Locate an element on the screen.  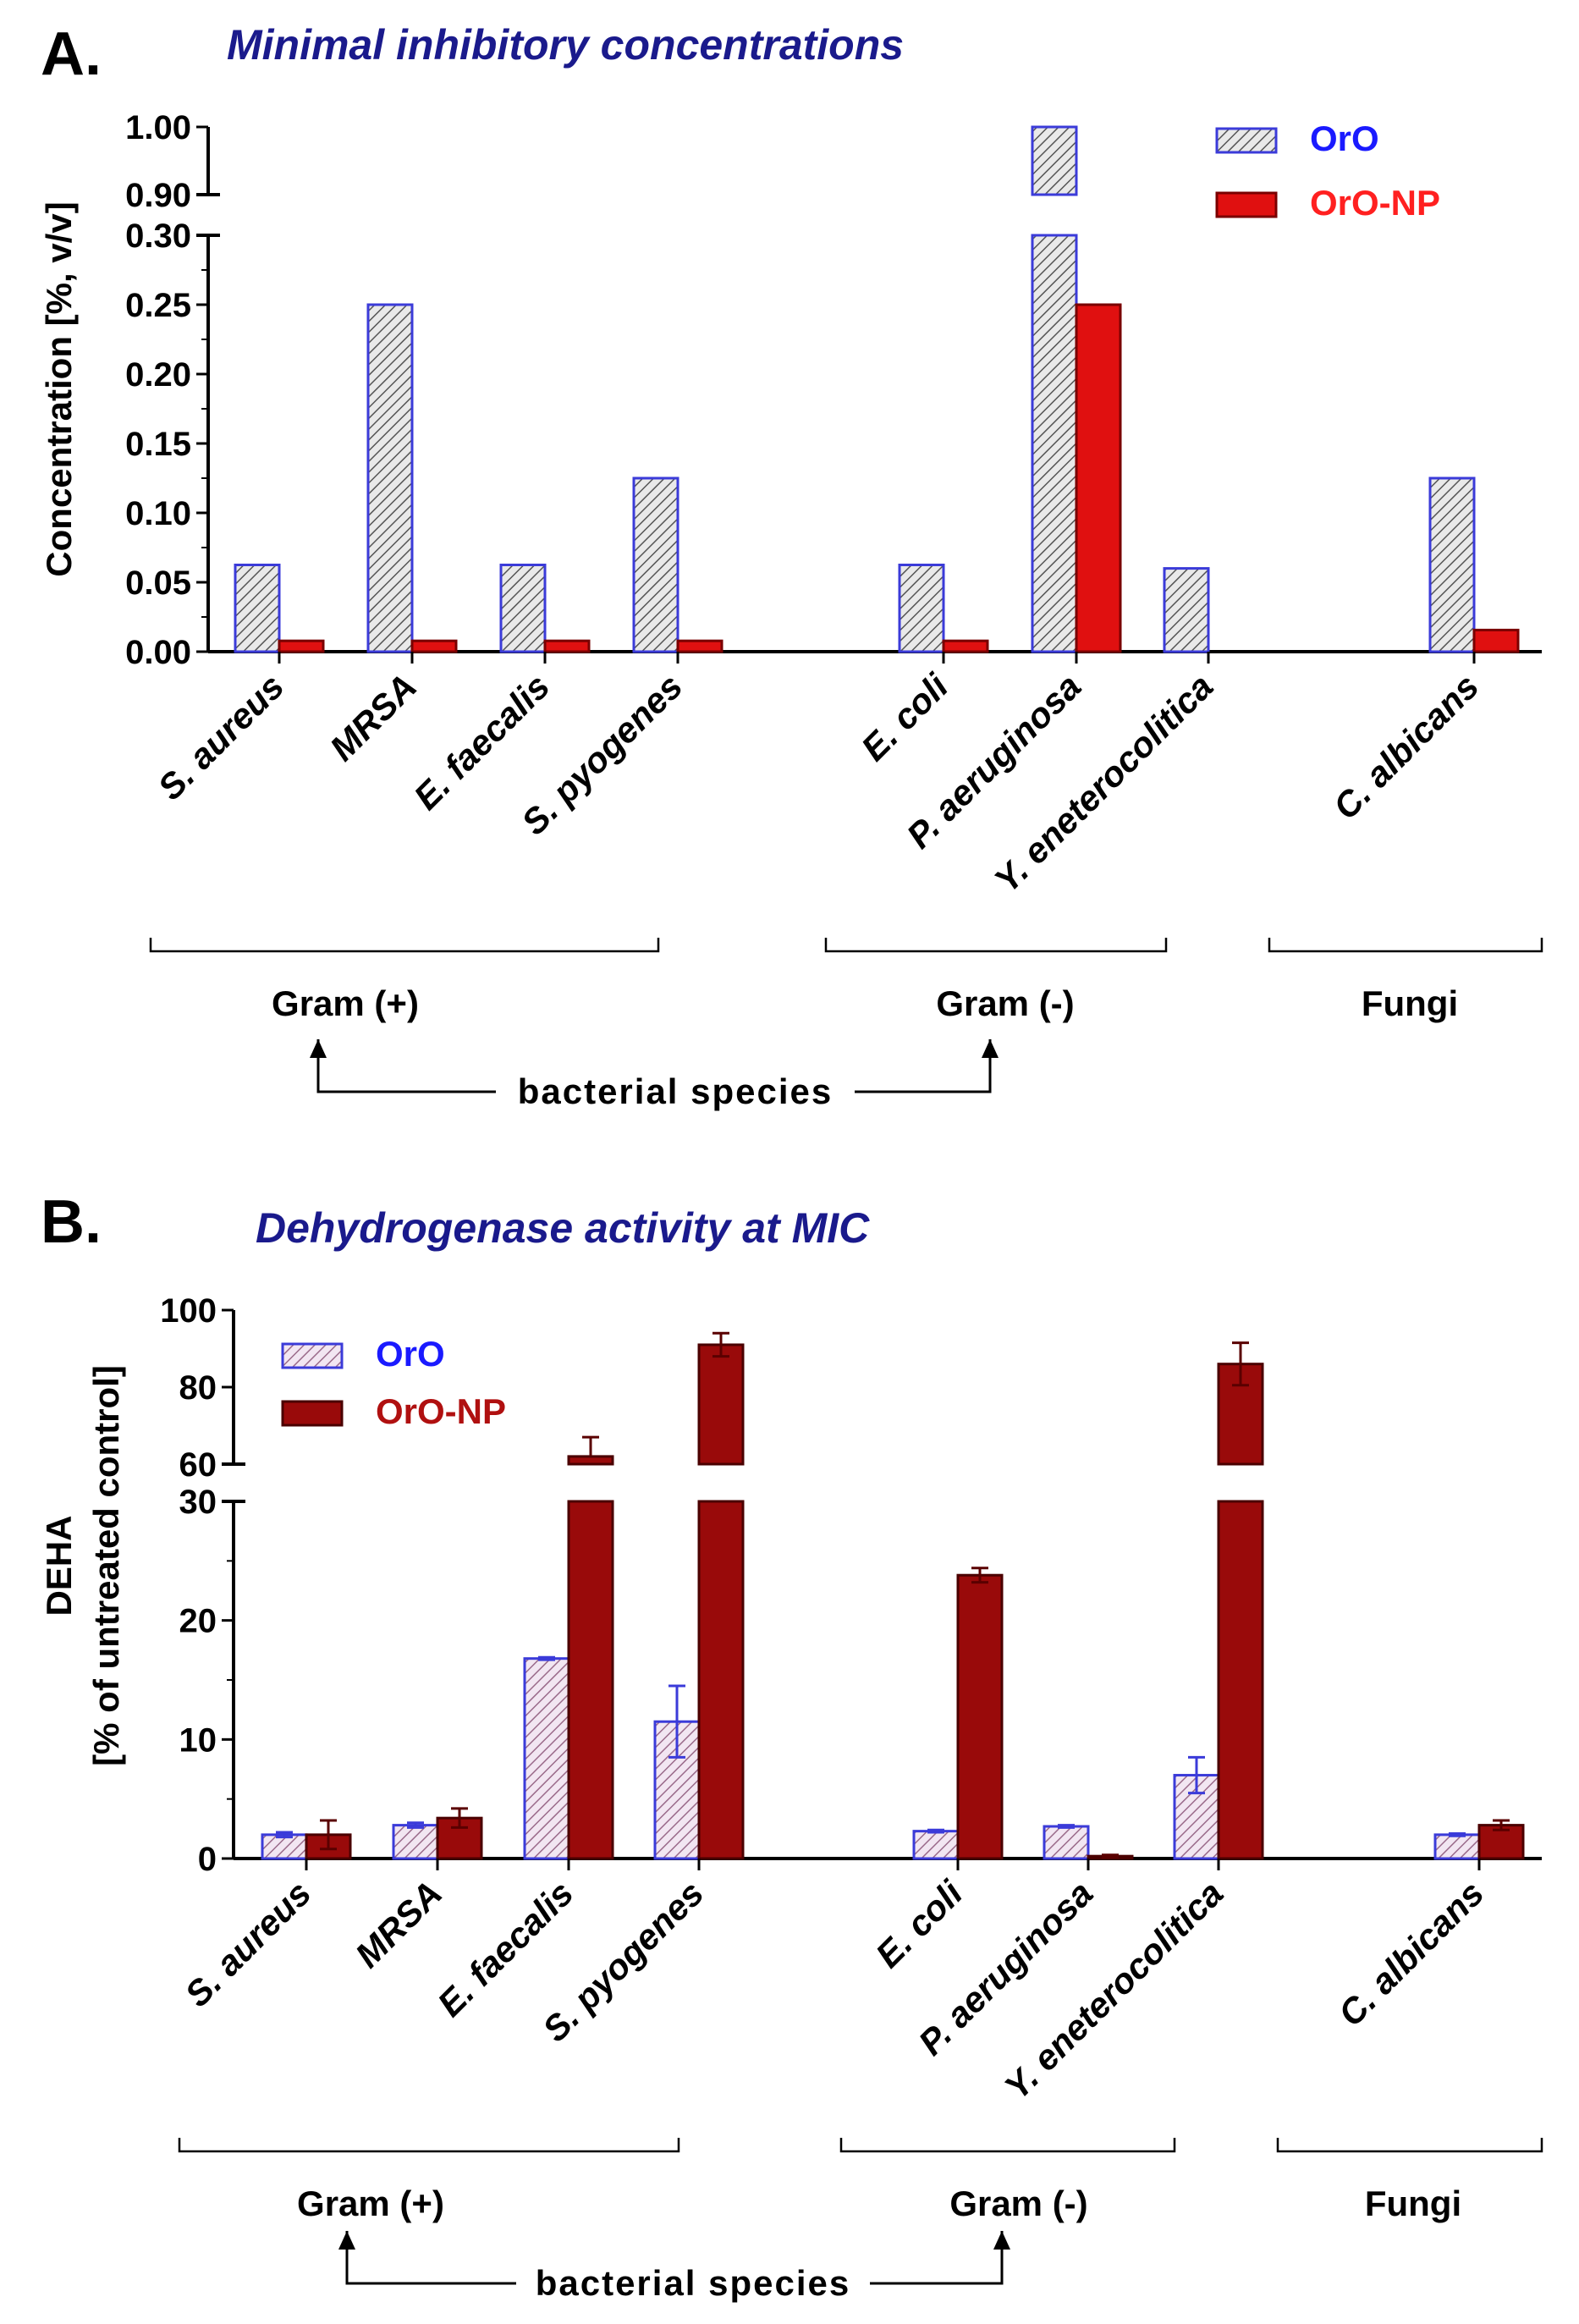
bar-oro-np-p-aeruginosa is located at coordinates (1098, 478).